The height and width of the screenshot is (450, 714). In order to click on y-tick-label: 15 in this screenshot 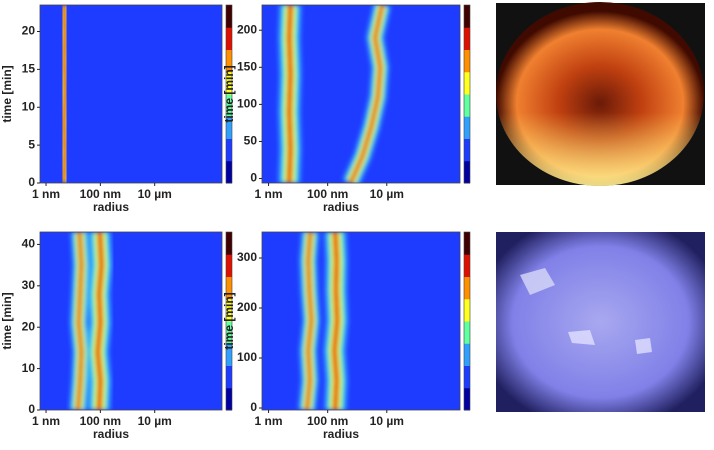, I will do `click(29, 69)`.